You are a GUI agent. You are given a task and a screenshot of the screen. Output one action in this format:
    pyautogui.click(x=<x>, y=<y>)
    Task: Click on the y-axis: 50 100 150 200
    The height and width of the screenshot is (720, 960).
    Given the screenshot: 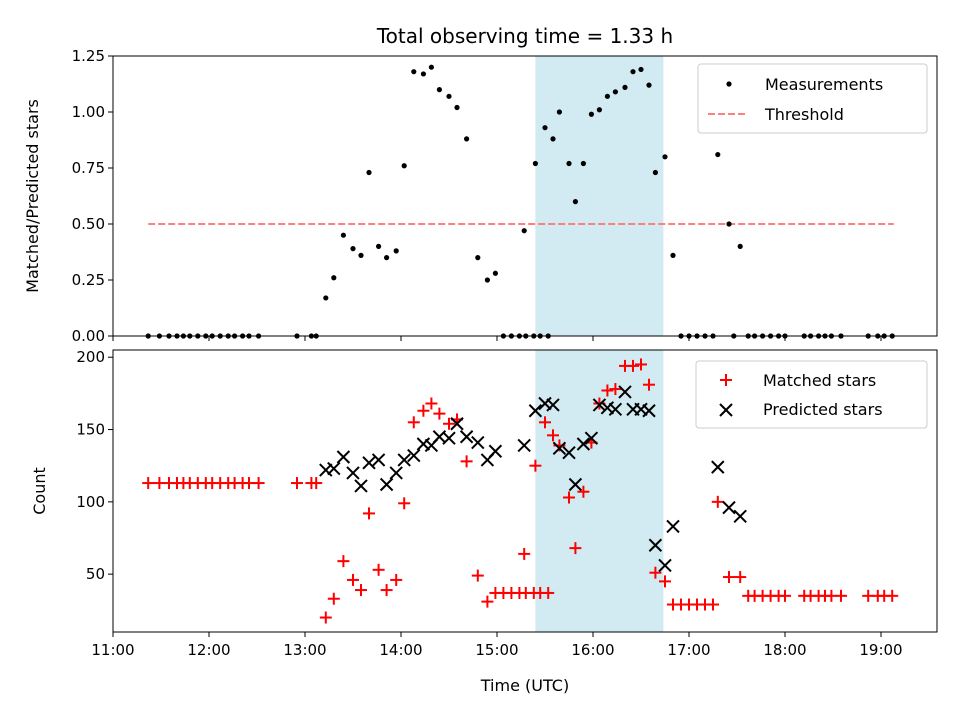 What is the action you would take?
    pyautogui.click(x=94, y=465)
    